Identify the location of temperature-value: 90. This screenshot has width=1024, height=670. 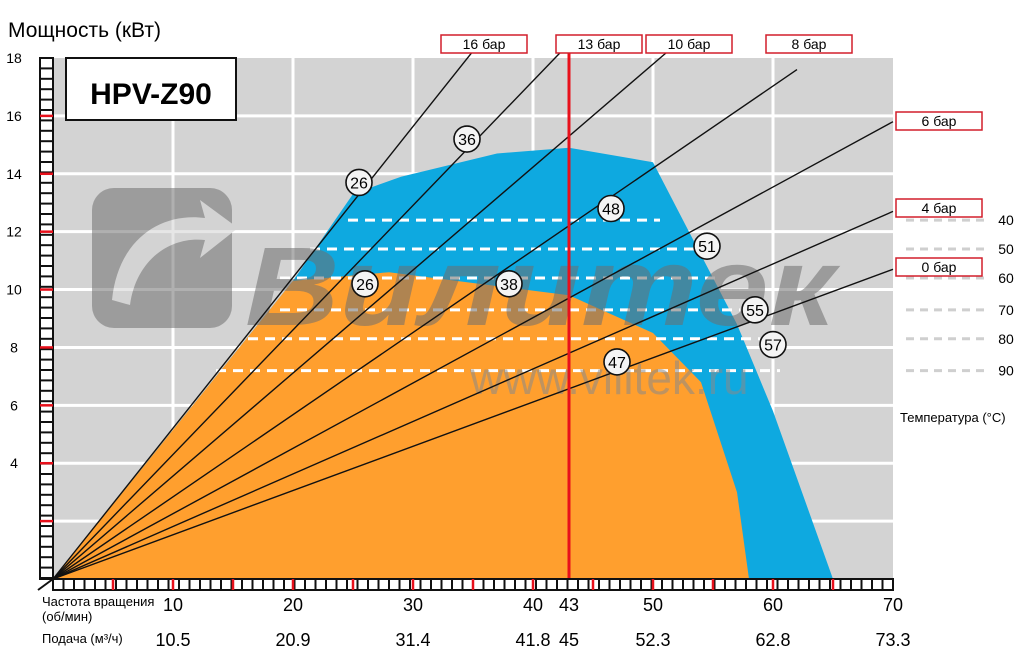
(1006, 371).